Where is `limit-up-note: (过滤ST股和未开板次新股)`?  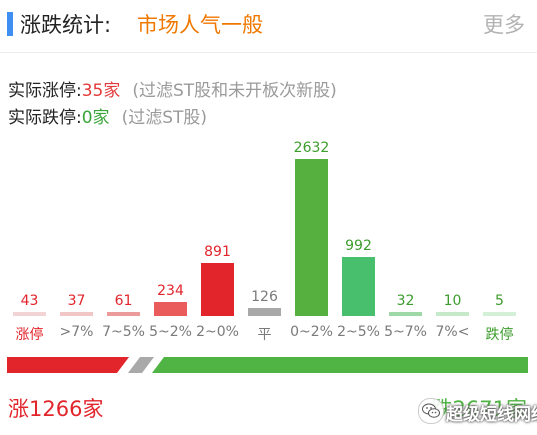
limit-up-note: (过滤ST股和未开板次新股) is located at coordinates (234, 91).